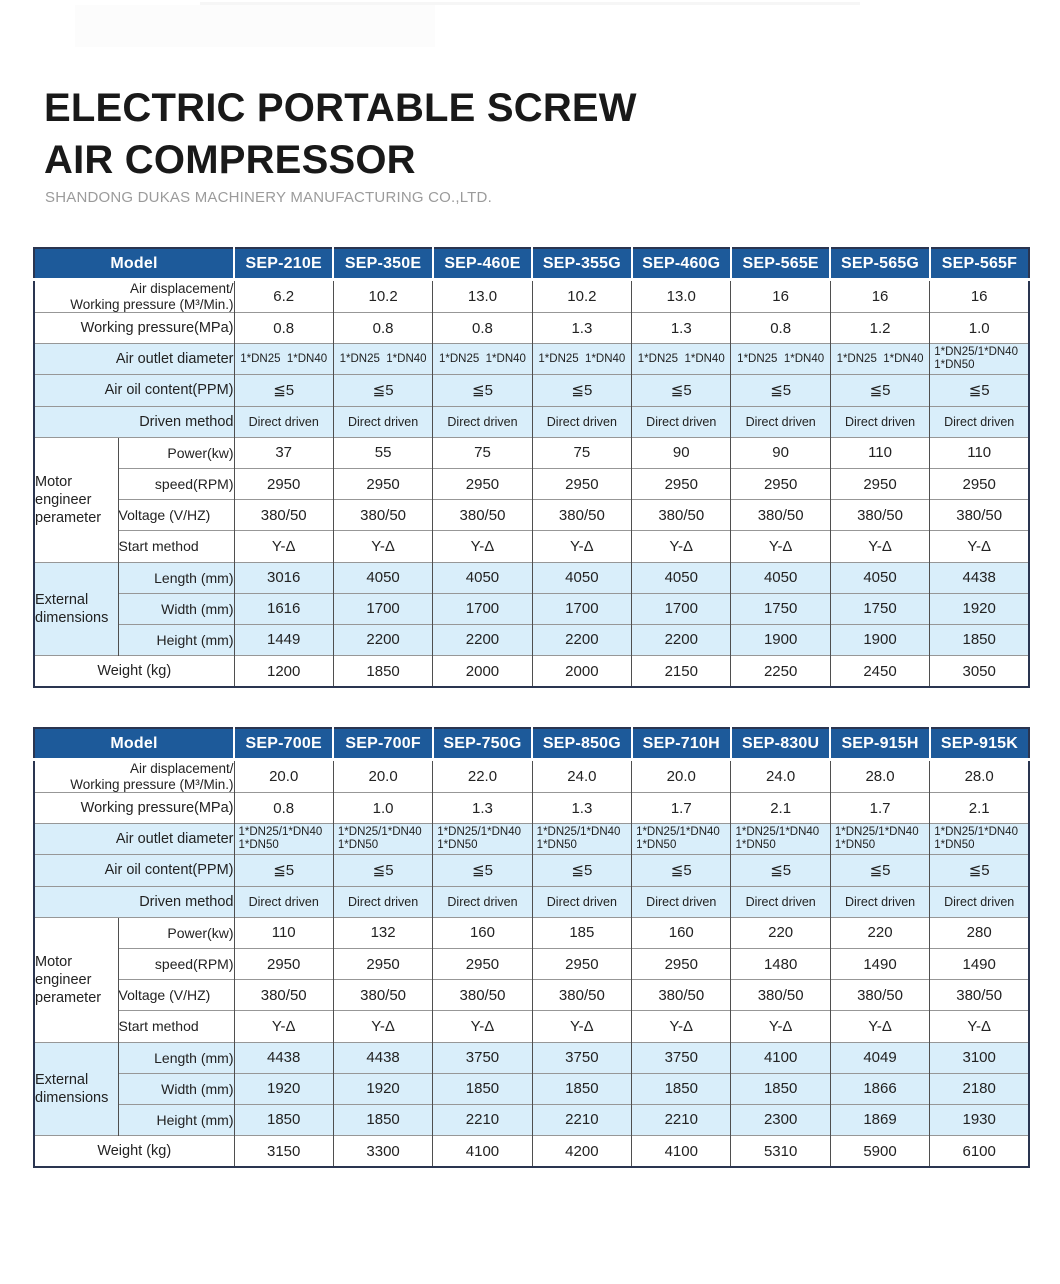  What do you see at coordinates (382, 1088) in the screenshot?
I see `spec-value-cell: 1920` at bounding box center [382, 1088].